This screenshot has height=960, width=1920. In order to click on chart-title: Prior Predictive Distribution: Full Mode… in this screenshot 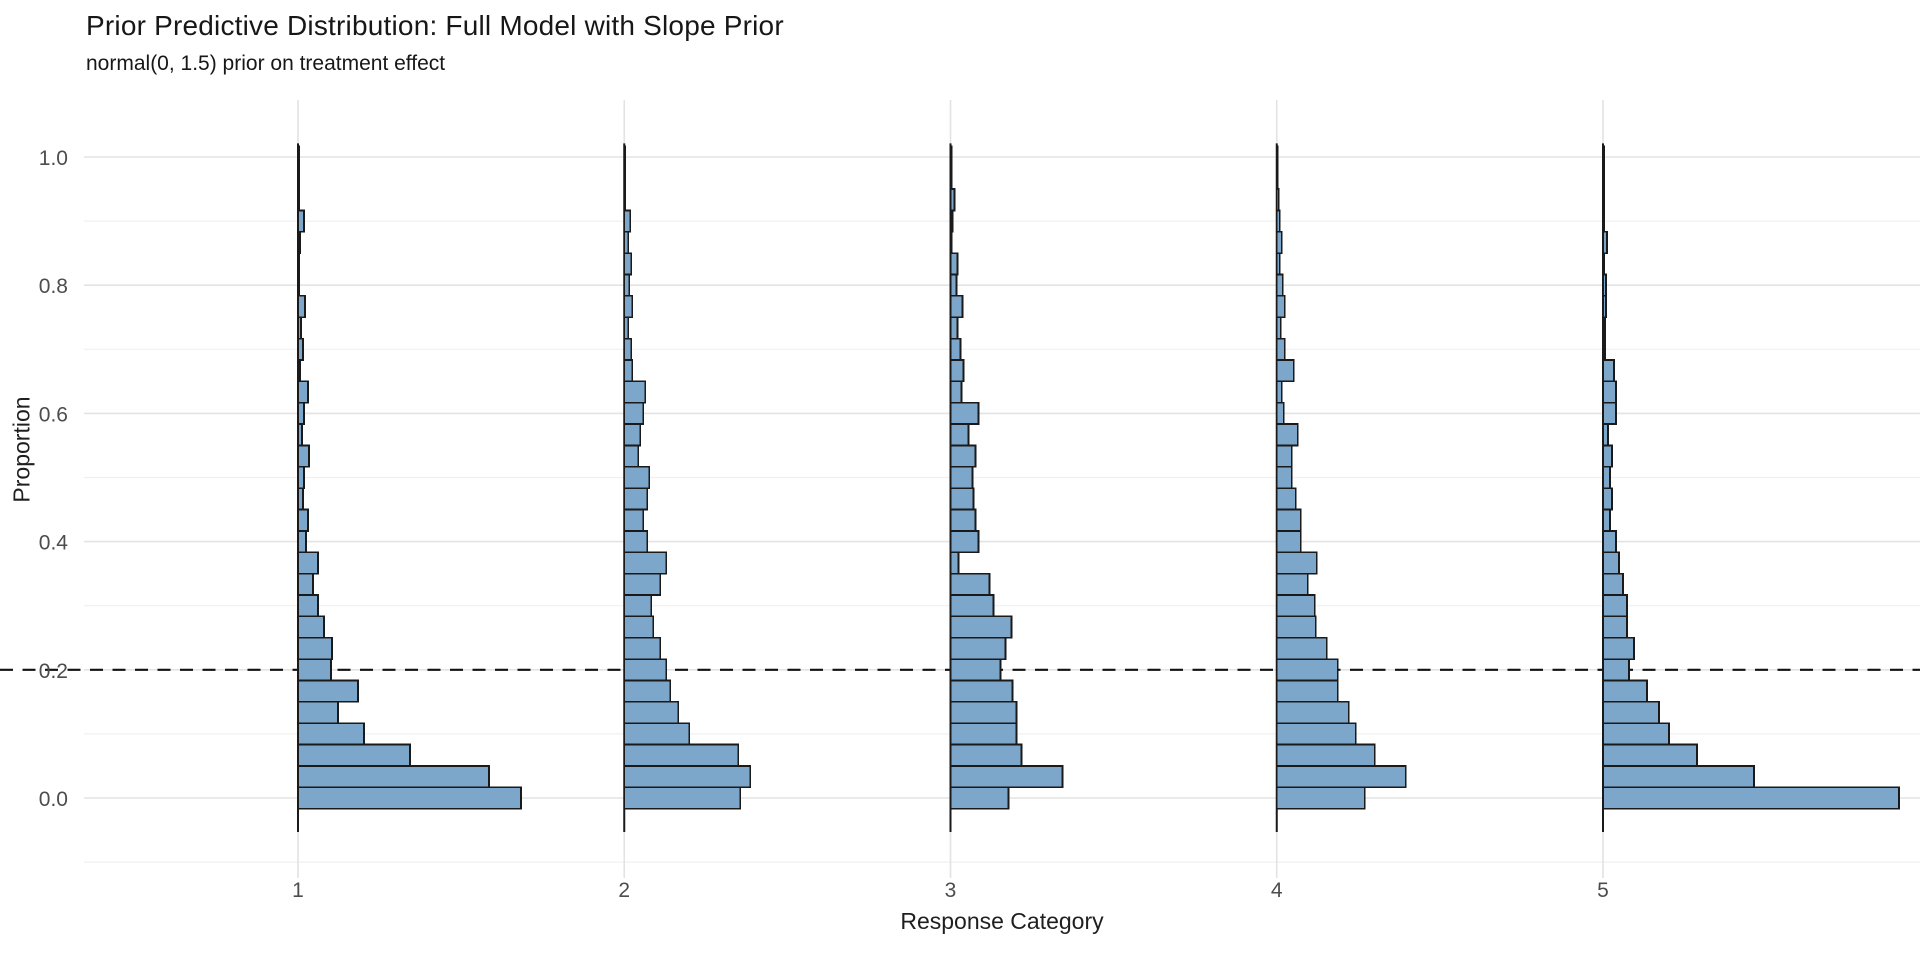, I will do `click(435, 25)`.